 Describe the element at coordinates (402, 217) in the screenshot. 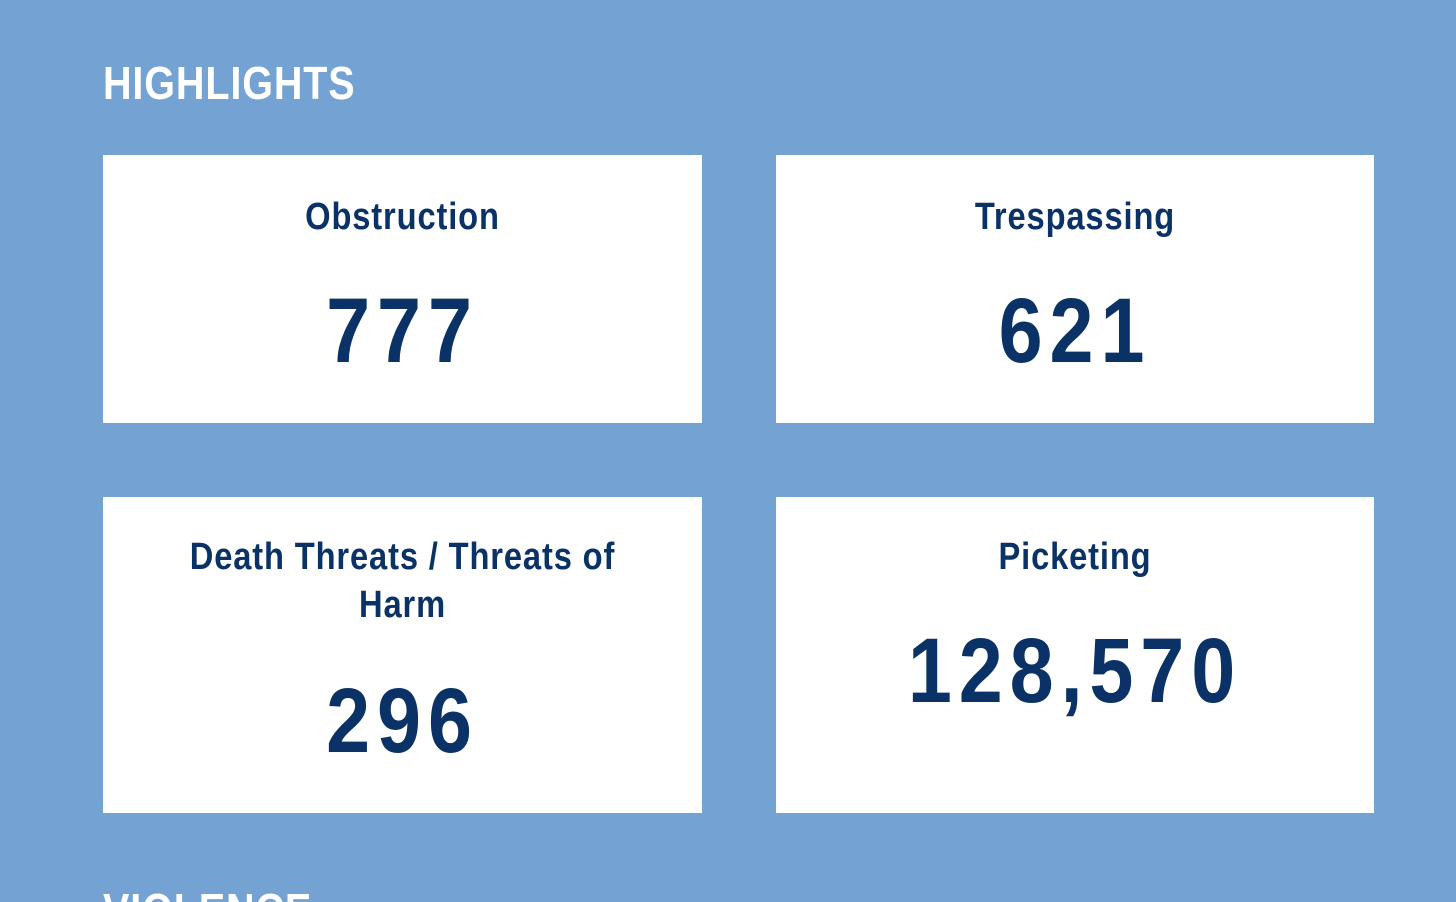

I see `stat-card-label: Obstruction` at that location.